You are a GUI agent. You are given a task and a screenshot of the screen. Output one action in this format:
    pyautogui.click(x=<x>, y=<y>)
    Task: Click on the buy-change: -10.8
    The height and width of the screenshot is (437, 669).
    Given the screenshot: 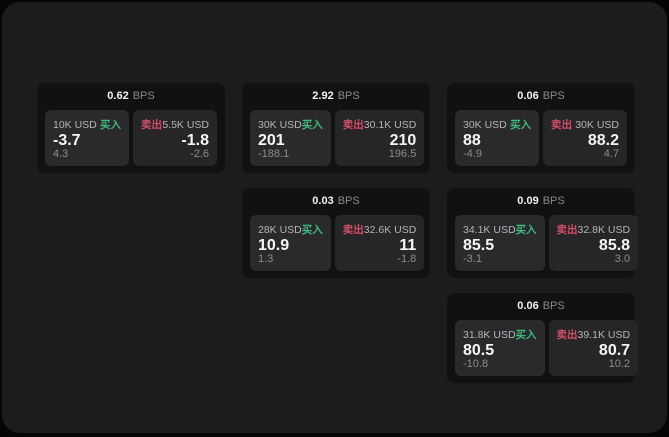 What is the action you would take?
    pyautogui.click(x=476, y=364)
    